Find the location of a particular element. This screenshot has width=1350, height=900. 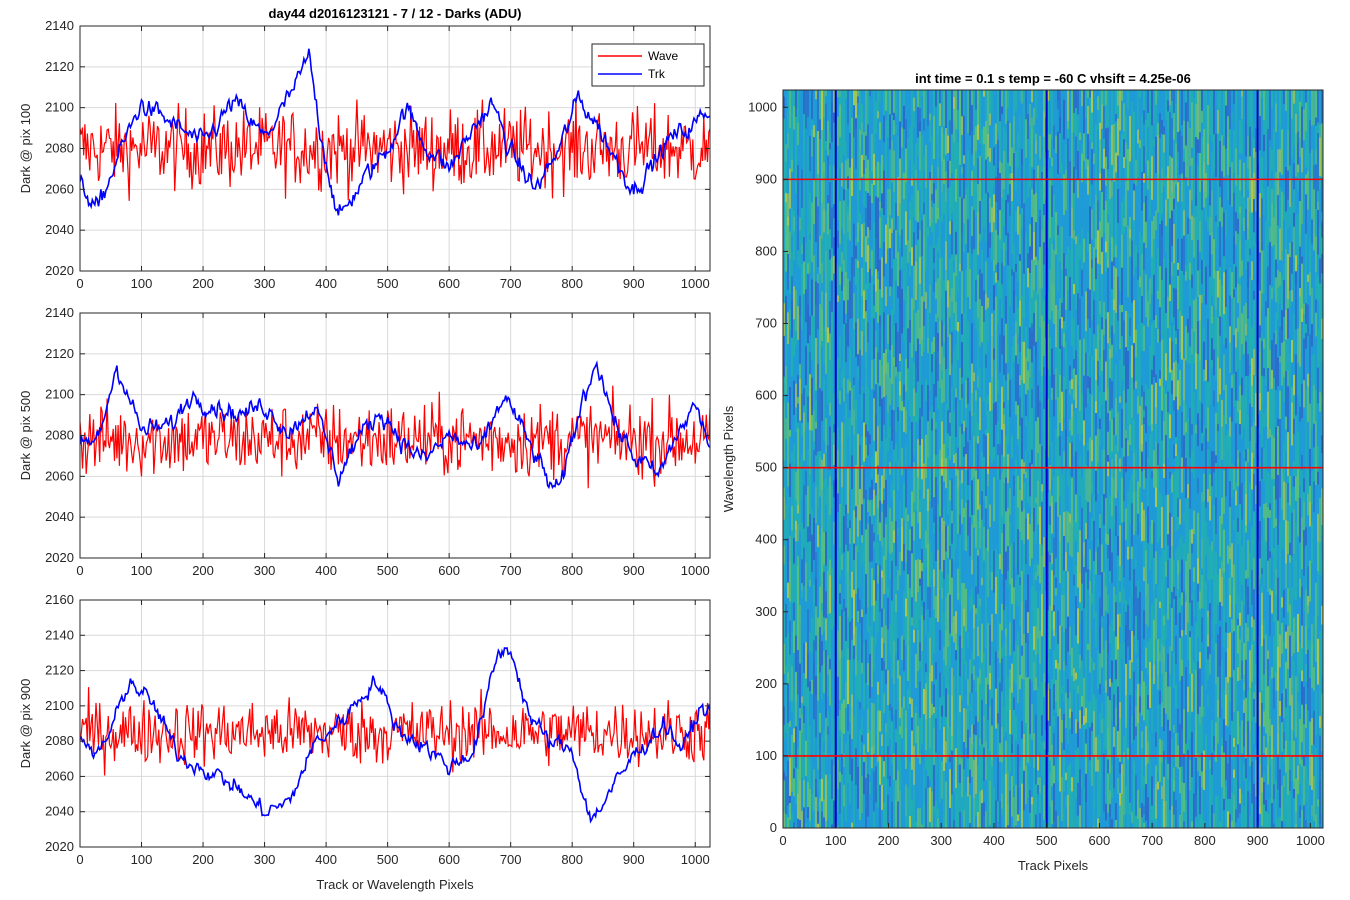

x-tick-label: 600 is located at coordinates (449, 283).